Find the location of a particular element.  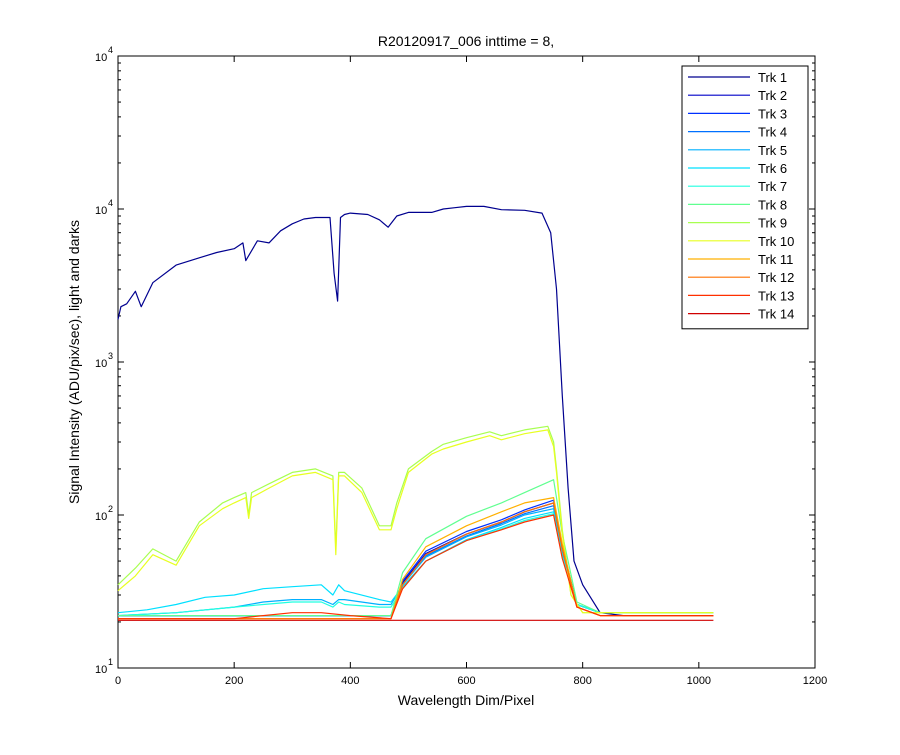

legend-label: Trk 11 is located at coordinates (775, 259).